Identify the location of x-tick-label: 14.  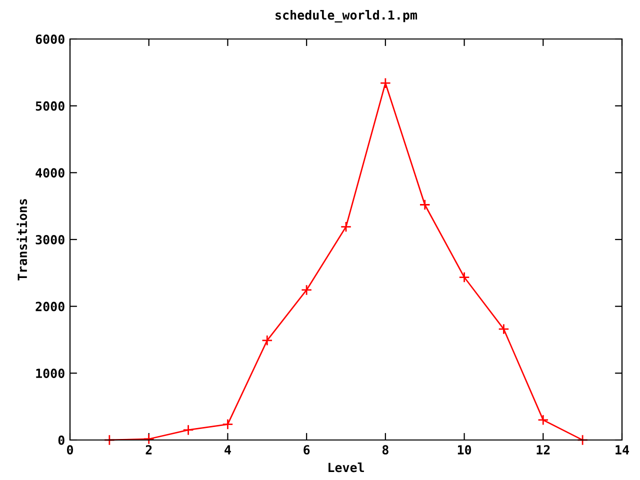
(622, 449).